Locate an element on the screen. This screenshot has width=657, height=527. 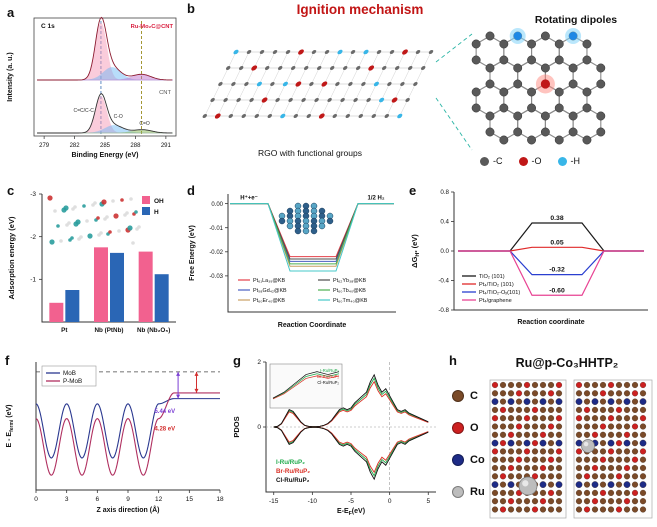
c-atom-icon is located at coordinates (458, 396).